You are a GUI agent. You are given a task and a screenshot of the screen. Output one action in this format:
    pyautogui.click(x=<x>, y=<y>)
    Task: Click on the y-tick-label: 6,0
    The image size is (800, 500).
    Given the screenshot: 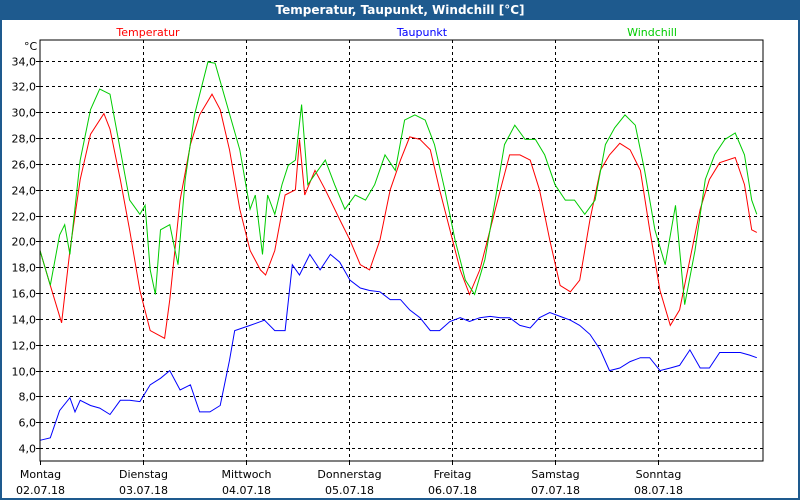 What is the action you would take?
    pyautogui.click(x=28, y=423)
    